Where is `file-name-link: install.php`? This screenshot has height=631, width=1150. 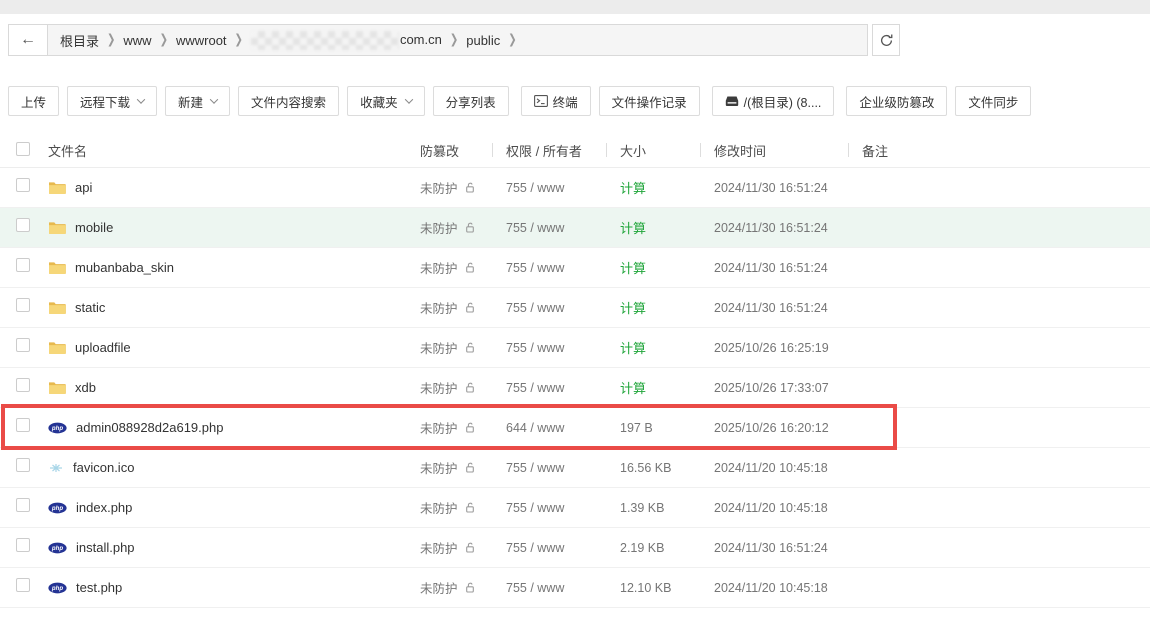 file-name-link: install.php is located at coordinates (105, 547).